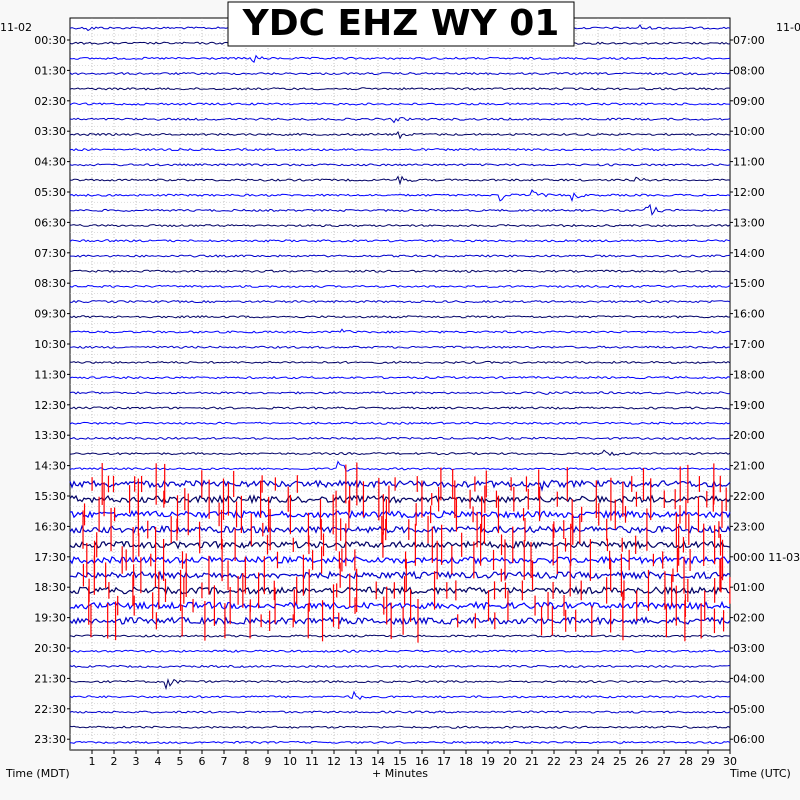  I want to click on right-axis-label: Time (UTC), so click(760, 773).